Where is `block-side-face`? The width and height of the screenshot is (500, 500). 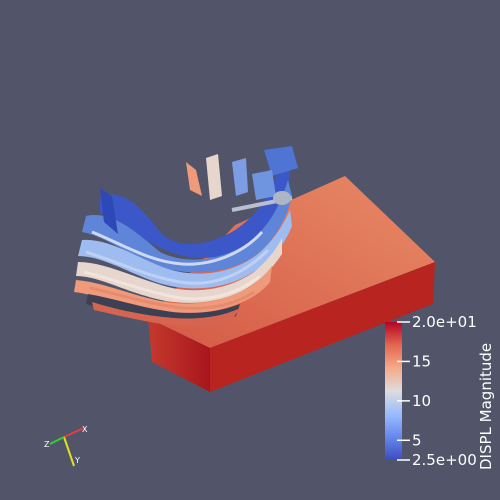 block-side-face is located at coordinates (322, 327).